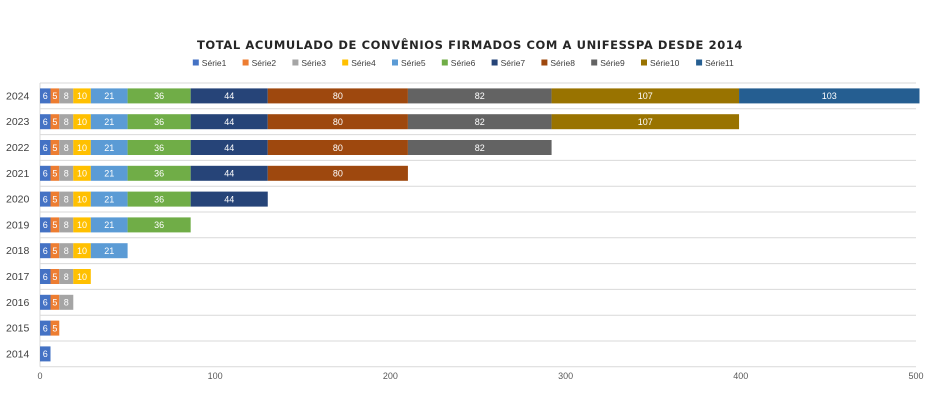 This screenshot has width=925, height=420. I want to click on category-label: 2015, so click(18, 329).